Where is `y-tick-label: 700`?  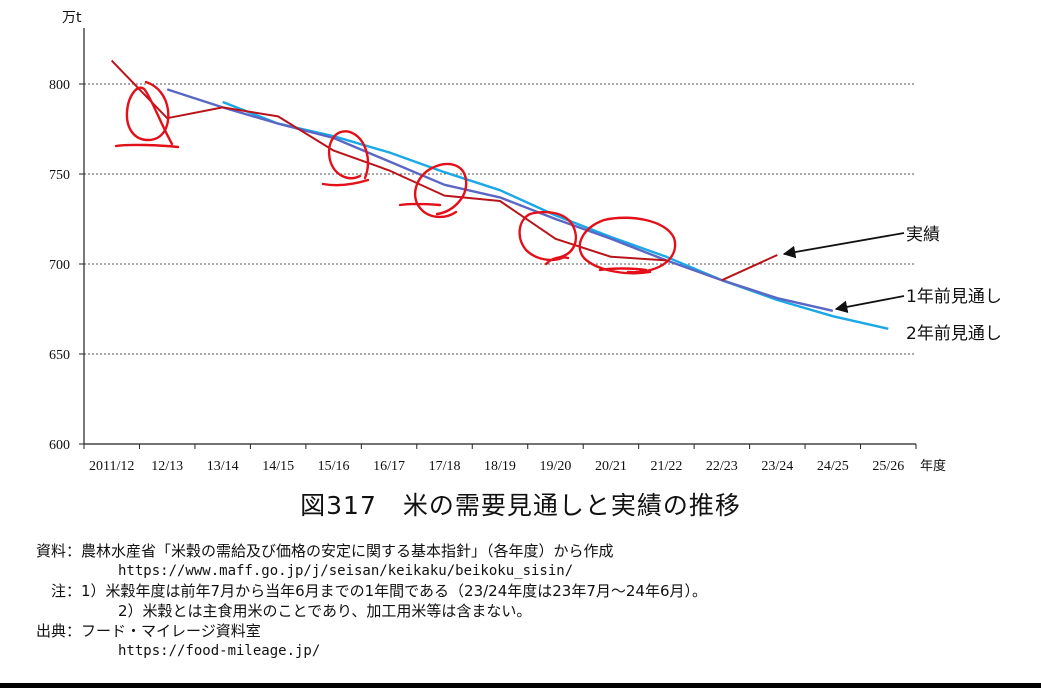 y-tick-label: 700 is located at coordinates (59, 265).